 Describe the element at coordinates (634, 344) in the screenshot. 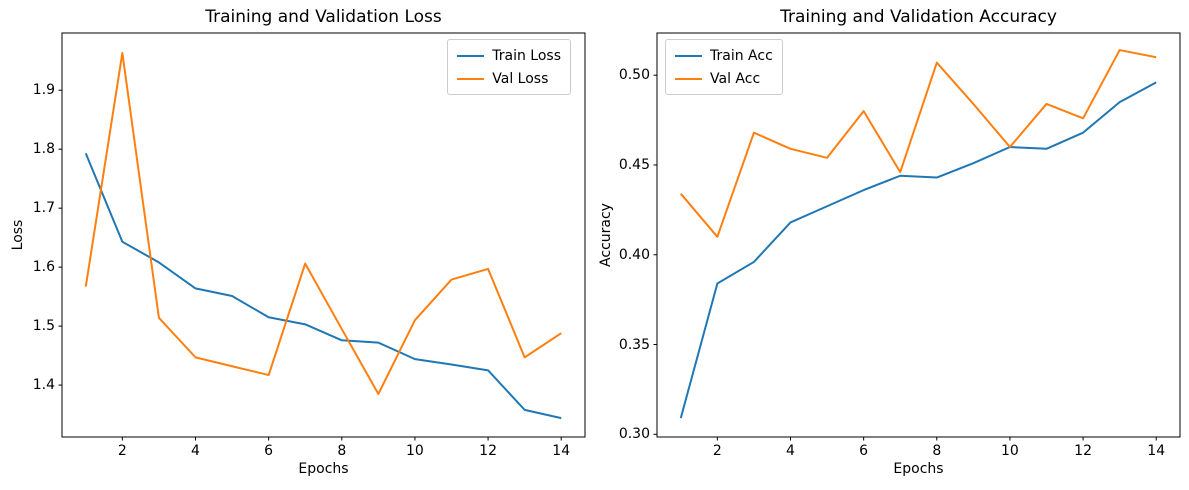

I see `y-tick-label: 0.35` at that location.